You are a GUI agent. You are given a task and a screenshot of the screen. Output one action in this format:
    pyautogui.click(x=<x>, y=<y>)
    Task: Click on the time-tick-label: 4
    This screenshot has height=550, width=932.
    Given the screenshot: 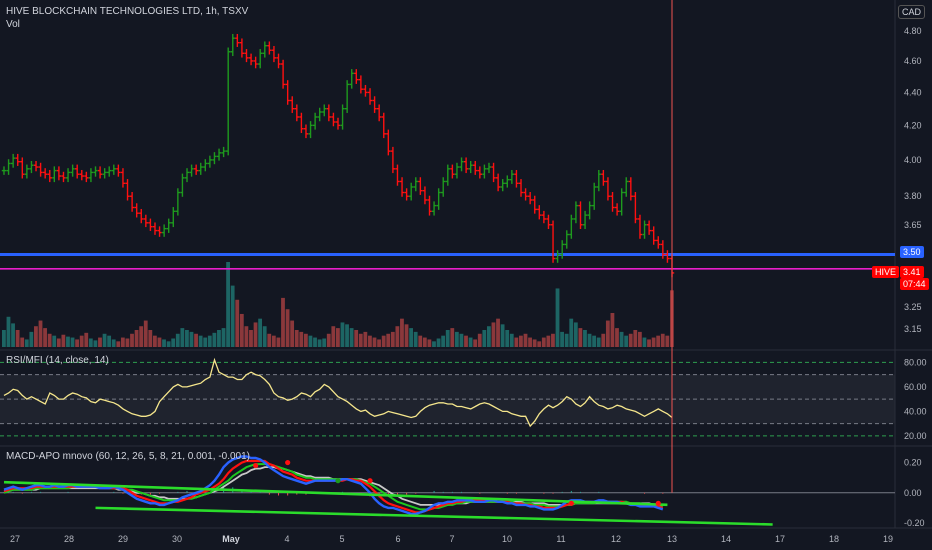 What is the action you would take?
    pyautogui.click(x=286, y=539)
    